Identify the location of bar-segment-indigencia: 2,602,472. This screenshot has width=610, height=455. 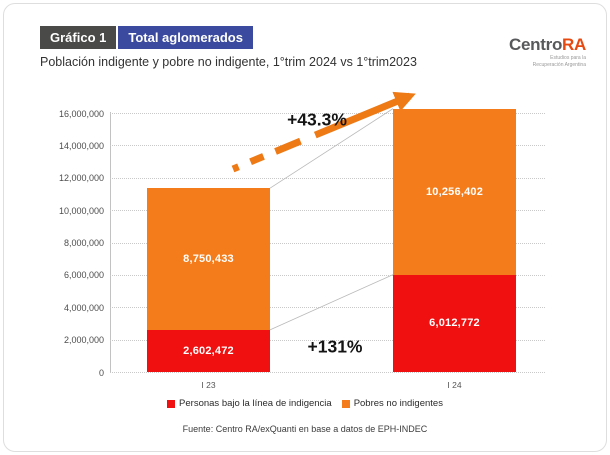
(208, 350).